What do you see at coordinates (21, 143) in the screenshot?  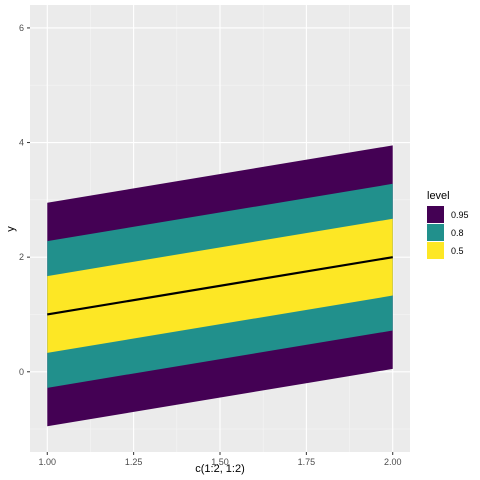 I see `y-tick-label: 4` at bounding box center [21, 143].